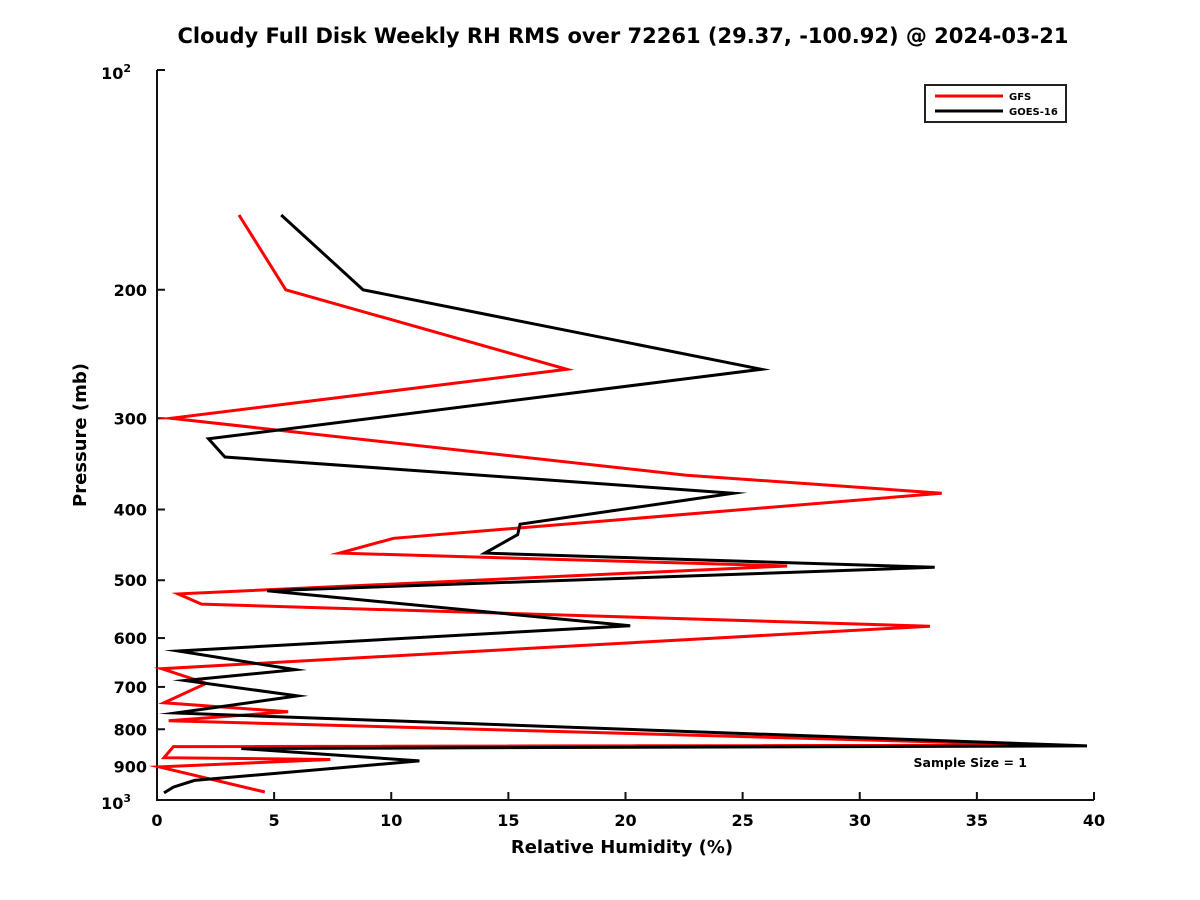 The height and width of the screenshot is (900, 1200). I want to click on y-tick-label-400: 400, so click(130, 510).